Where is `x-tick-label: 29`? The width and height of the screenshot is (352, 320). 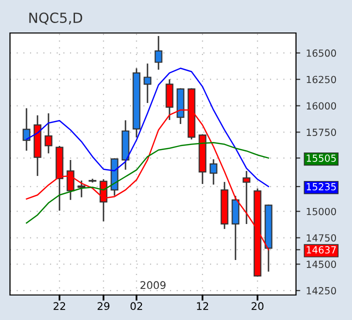 x-tick-label: 29 is located at coordinates (104, 306).